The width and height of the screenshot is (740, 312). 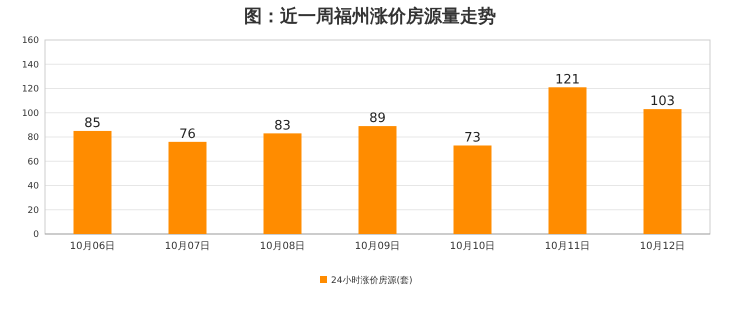 I want to click on y-tick-label: 100, so click(x=31, y=113).